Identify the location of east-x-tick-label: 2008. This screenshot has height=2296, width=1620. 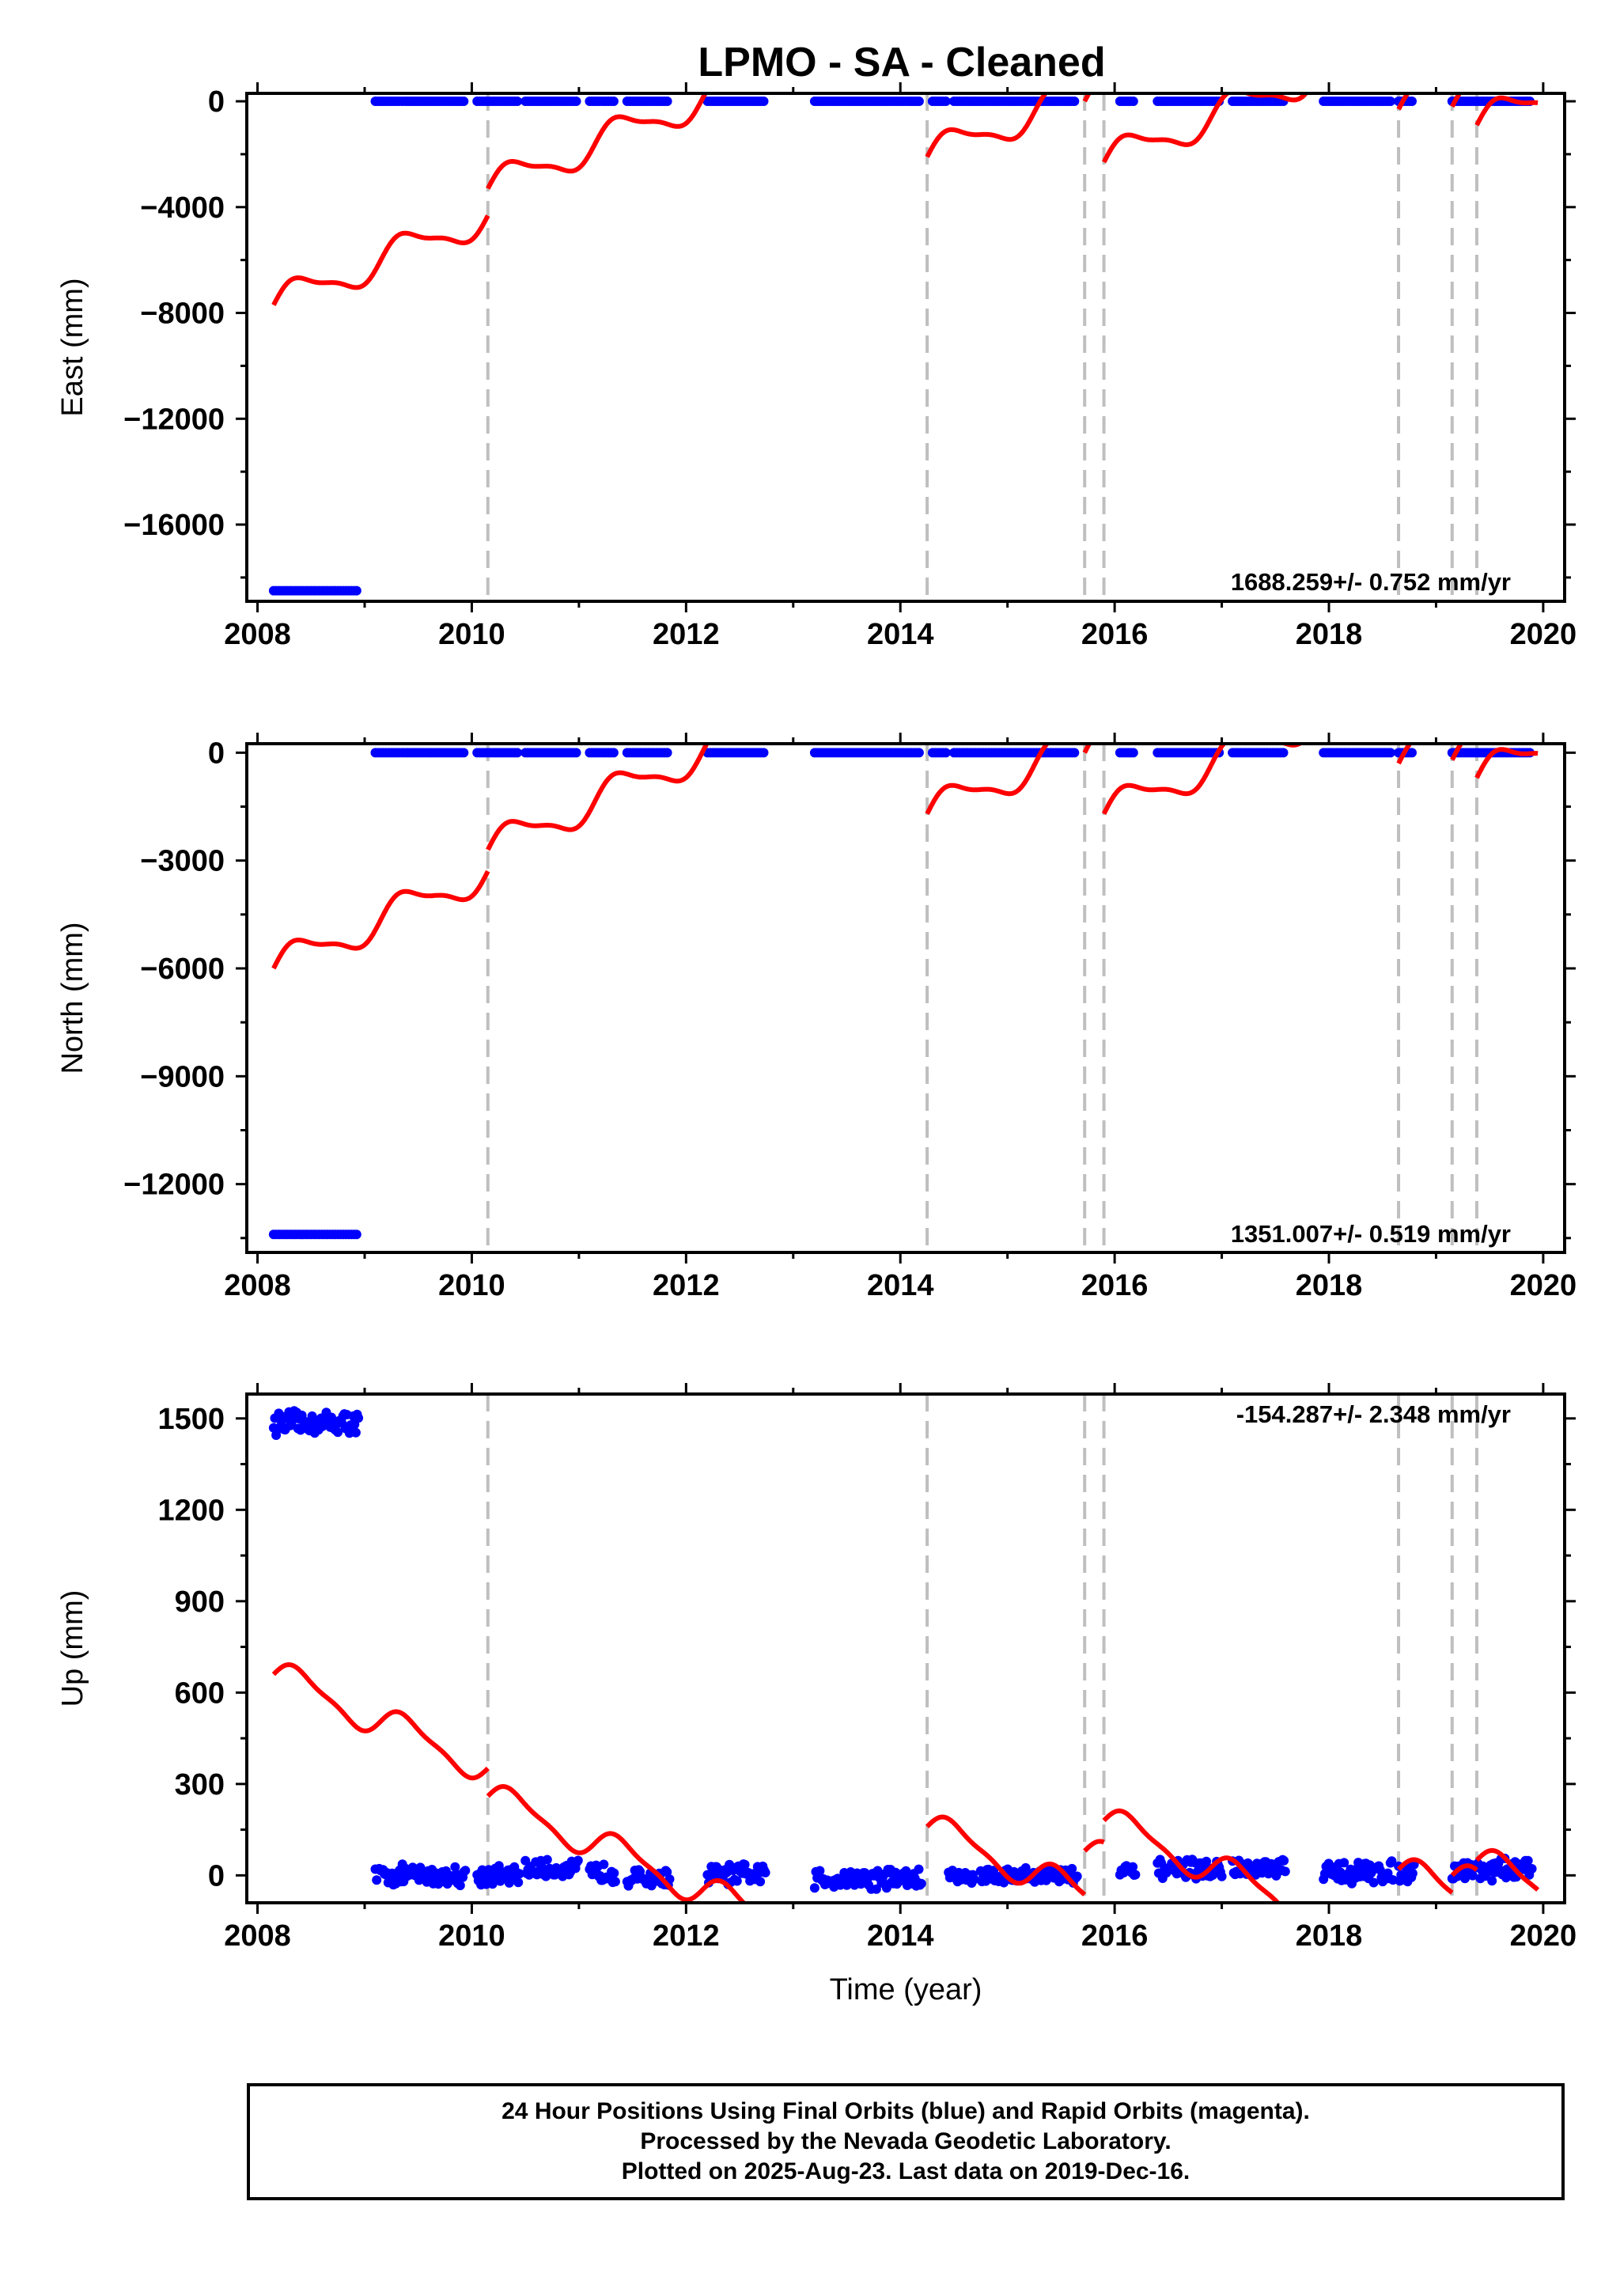
(257, 634).